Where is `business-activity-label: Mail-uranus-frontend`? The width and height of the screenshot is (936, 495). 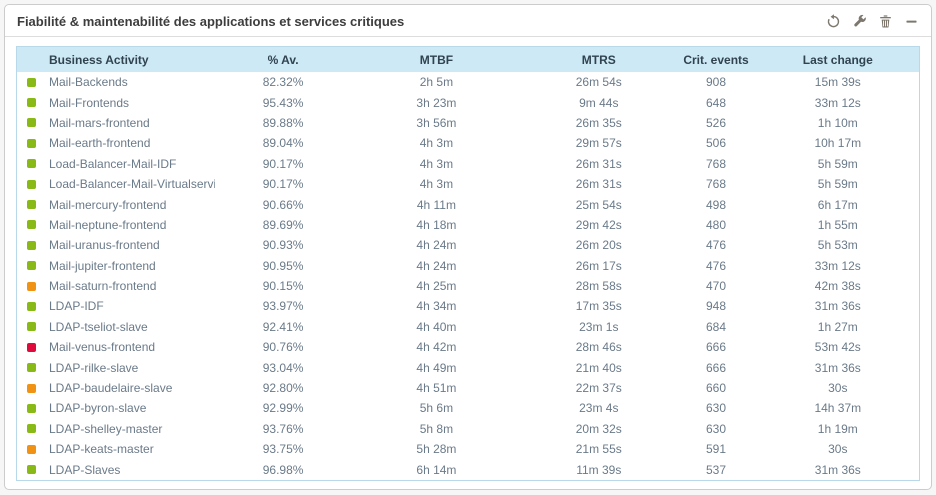
business-activity-label: Mail-uranus-frontend is located at coordinates (104, 245).